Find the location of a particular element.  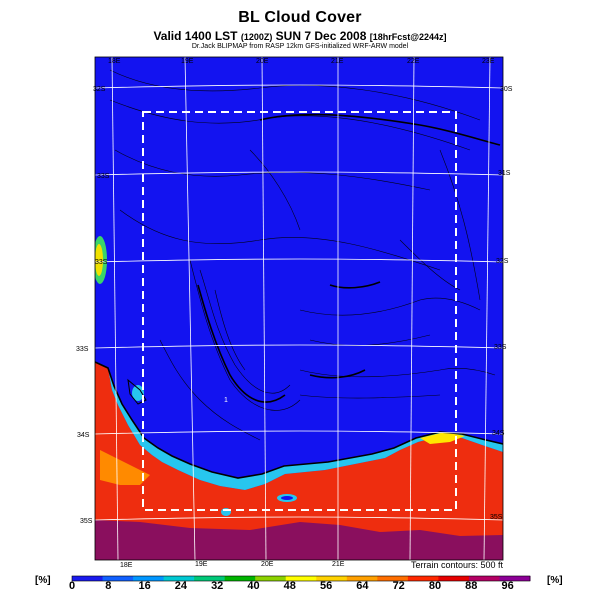

spot-value-label: 1 is located at coordinates (226, 400).